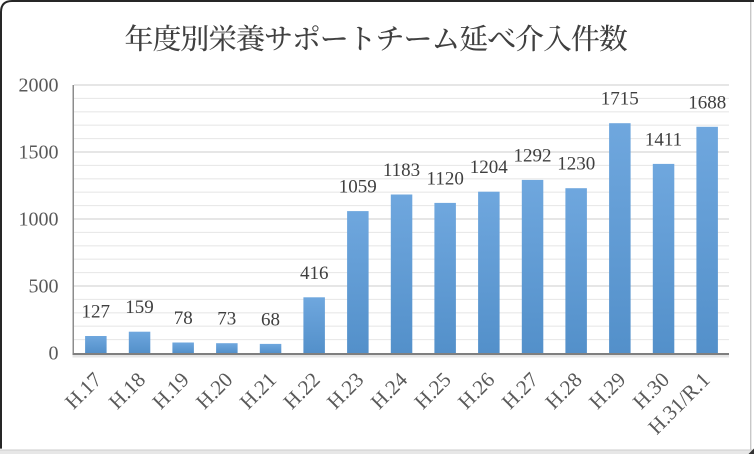 The width and height of the screenshot is (754, 454). Describe the element at coordinates (314, 273) in the screenshot. I see `svg-text: 416` at that location.